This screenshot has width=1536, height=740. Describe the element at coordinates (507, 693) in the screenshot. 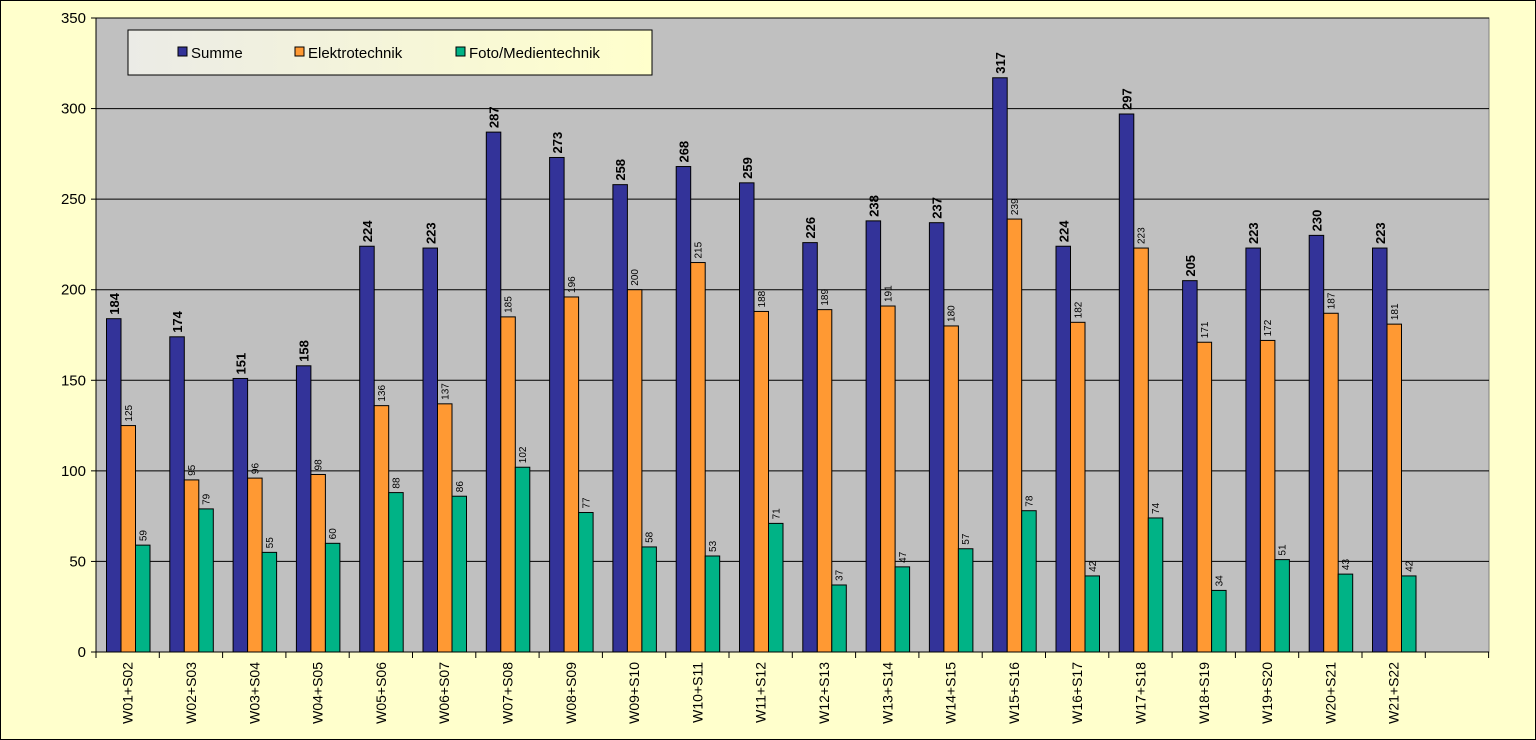

I see `category-label: W07+S08` at that location.